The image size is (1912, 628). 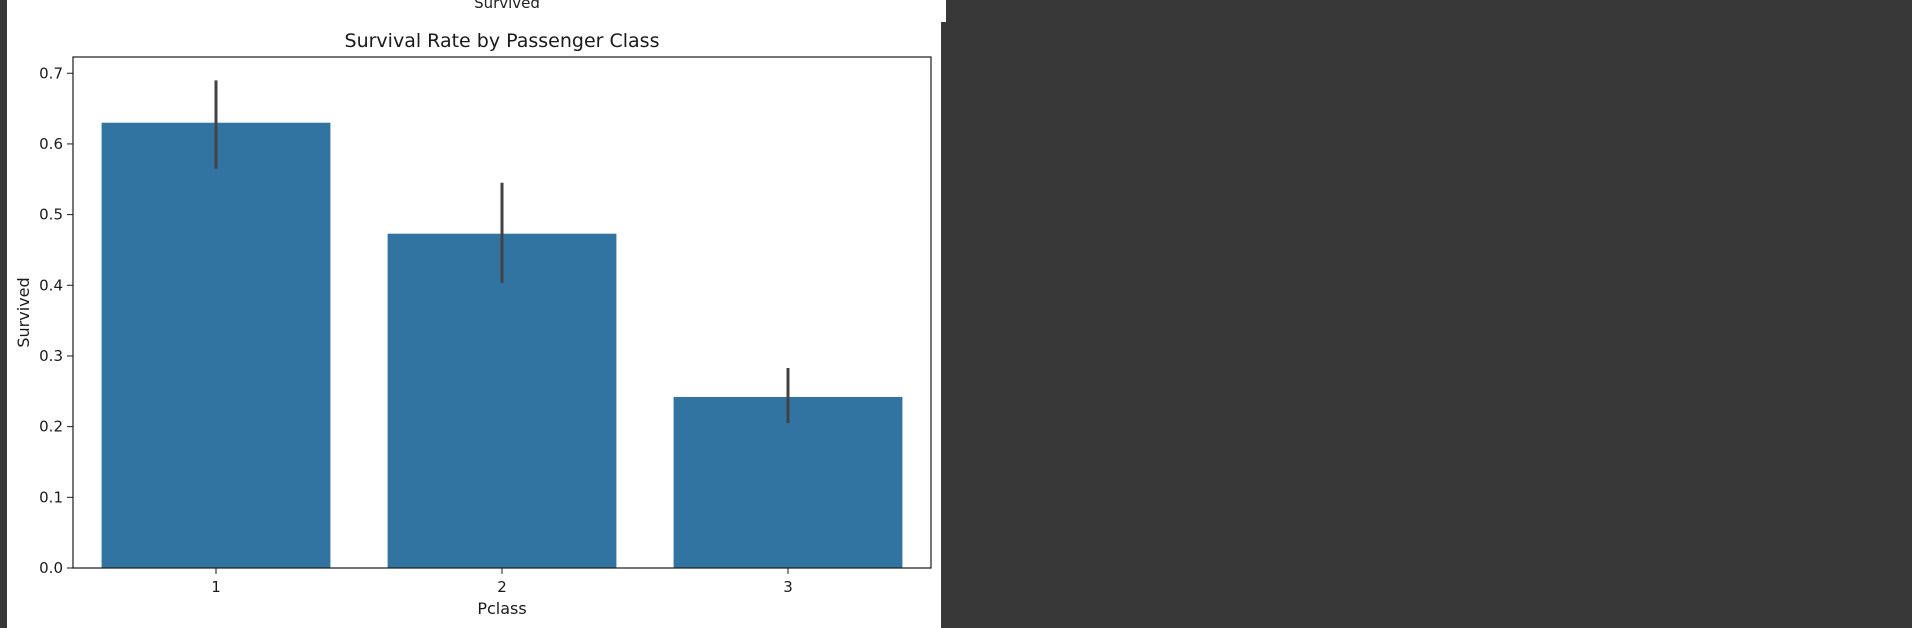 What do you see at coordinates (51, 285) in the screenshot?
I see `y-tick-label: 0.4` at bounding box center [51, 285].